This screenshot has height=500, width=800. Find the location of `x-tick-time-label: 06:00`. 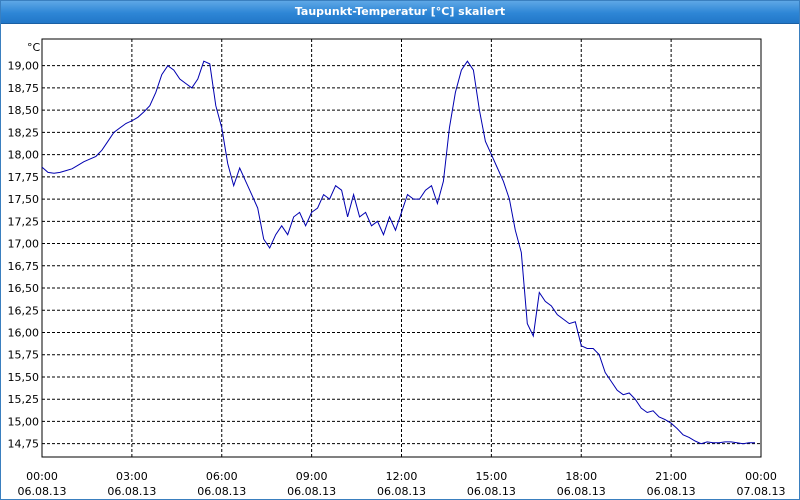

x-tick-time-label: 06:00 is located at coordinates (222, 476).